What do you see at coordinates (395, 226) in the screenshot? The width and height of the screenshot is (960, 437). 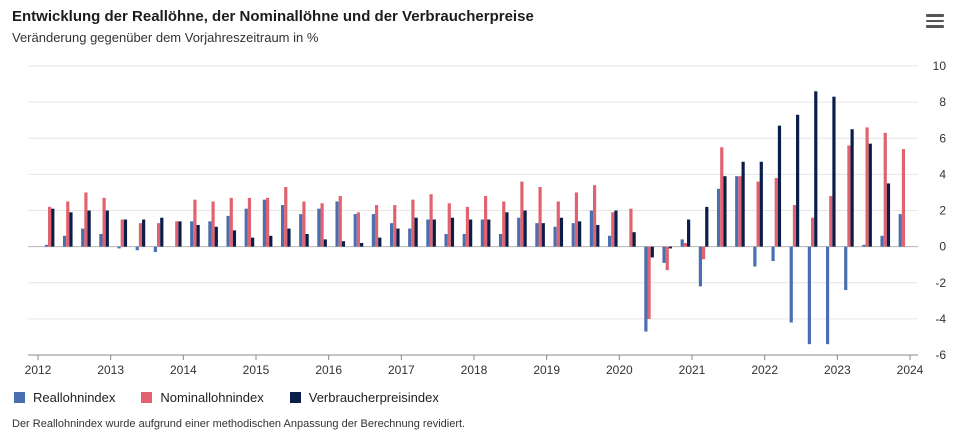 I see `bar-nominallohnindex-2016-q4` at bounding box center [395, 226].